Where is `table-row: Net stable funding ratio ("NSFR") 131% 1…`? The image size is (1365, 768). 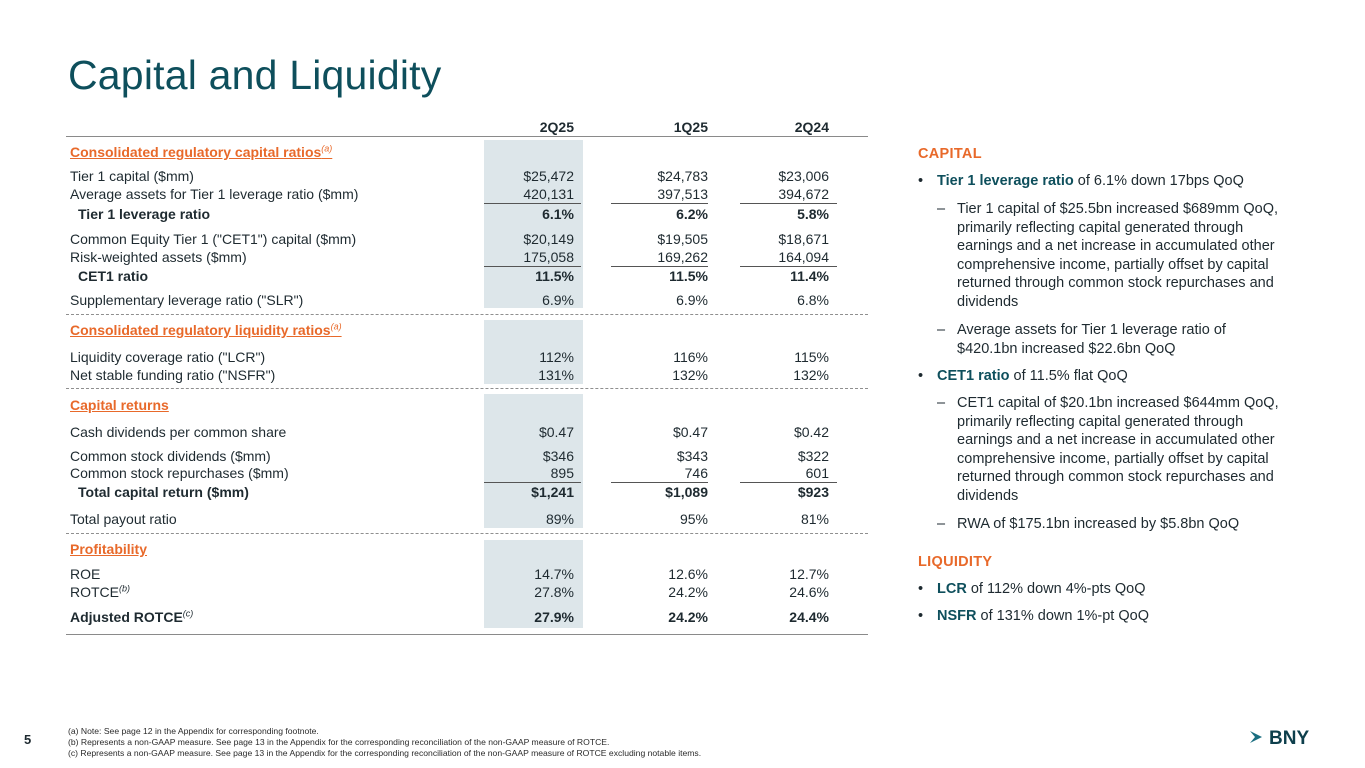 table-row: Net stable funding ratio ("NSFR") 131% 1… is located at coordinates (467, 375).